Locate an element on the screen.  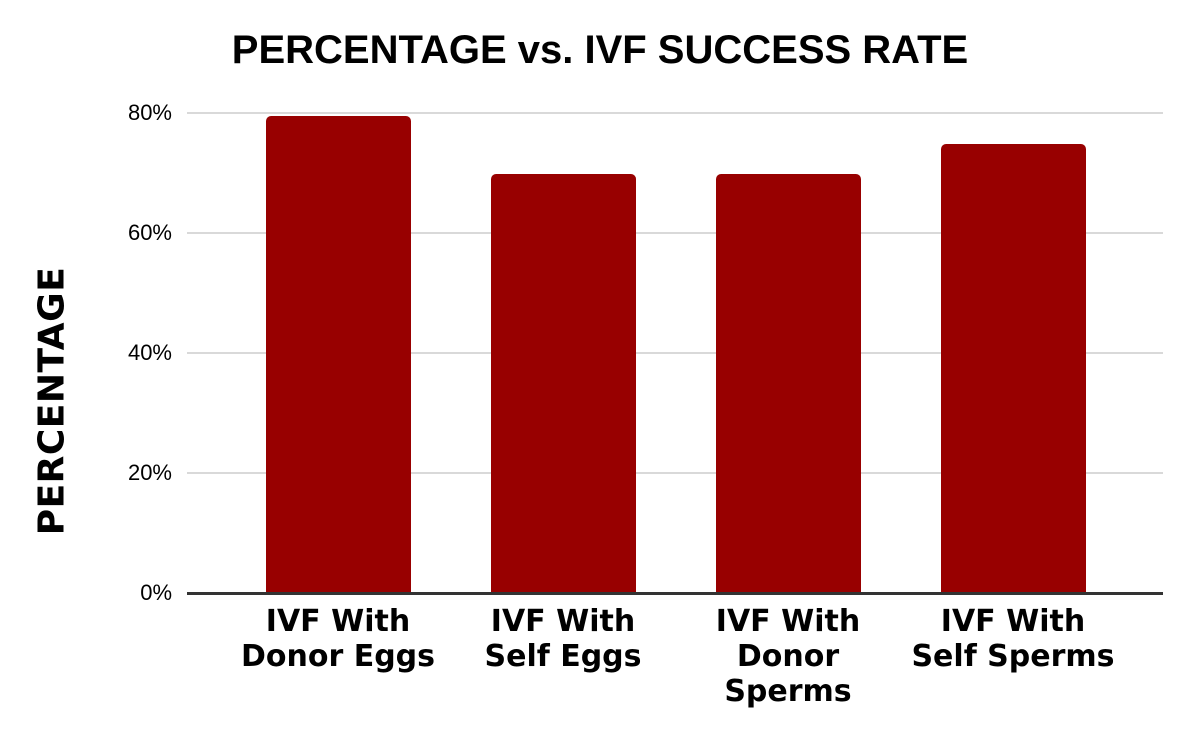
y-tick-label: 0% is located at coordinates (156, 592).